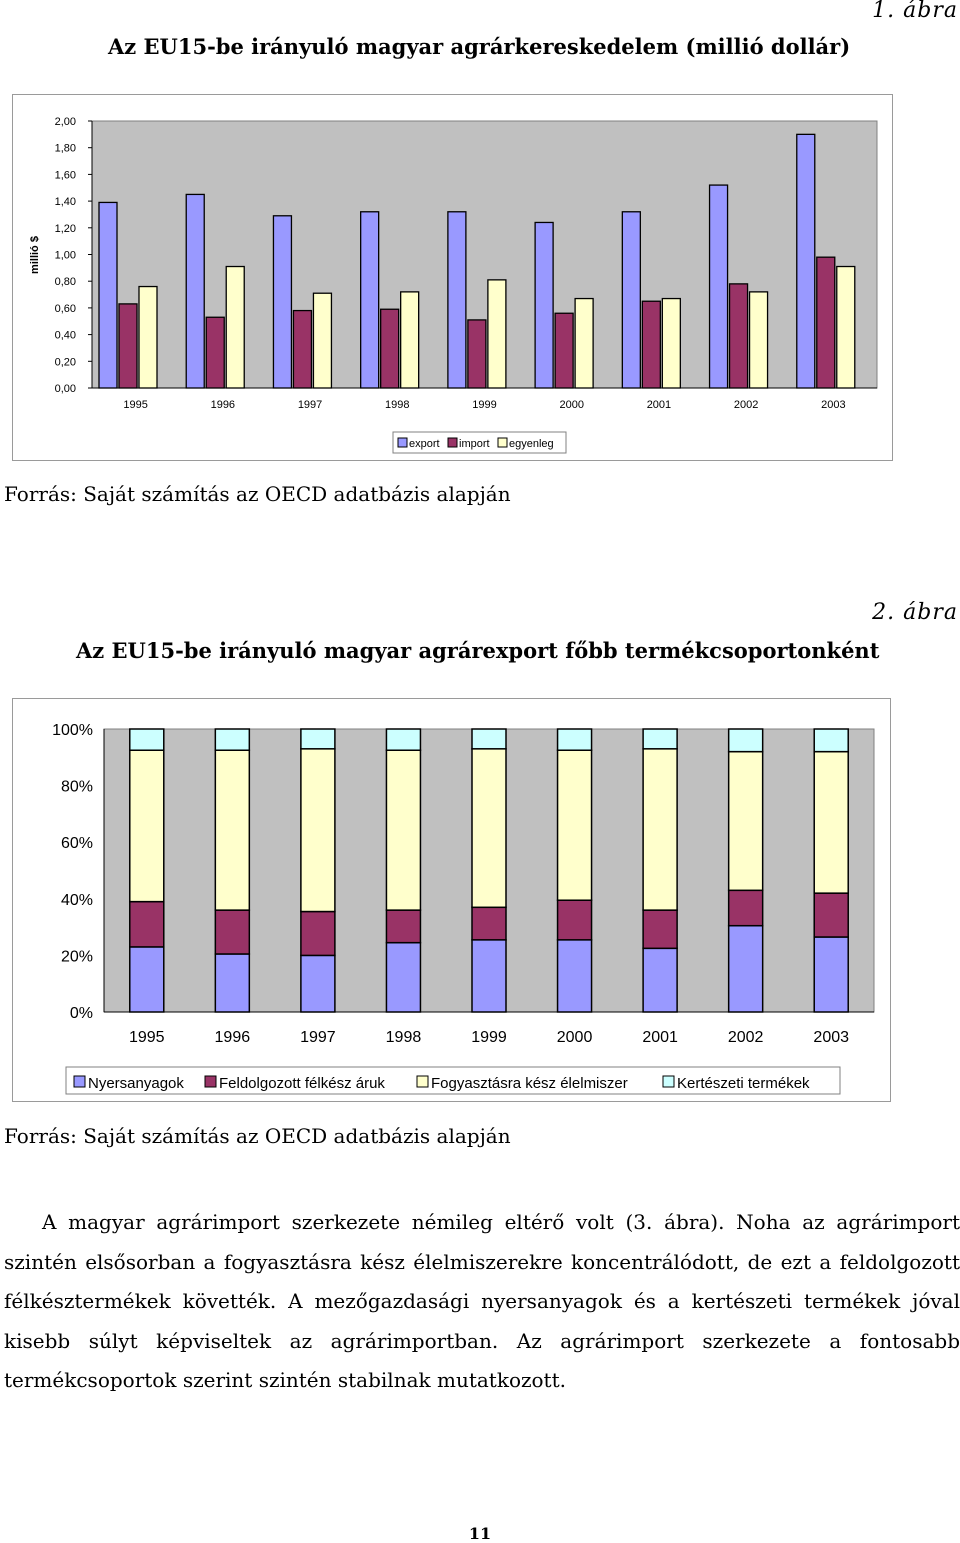 The width and height of the screenshot is (960, 1543). Describe the element at coordinates (65, 256) in the screenshot. I see `chart-1-y-tick-label: 1,00` at that location.